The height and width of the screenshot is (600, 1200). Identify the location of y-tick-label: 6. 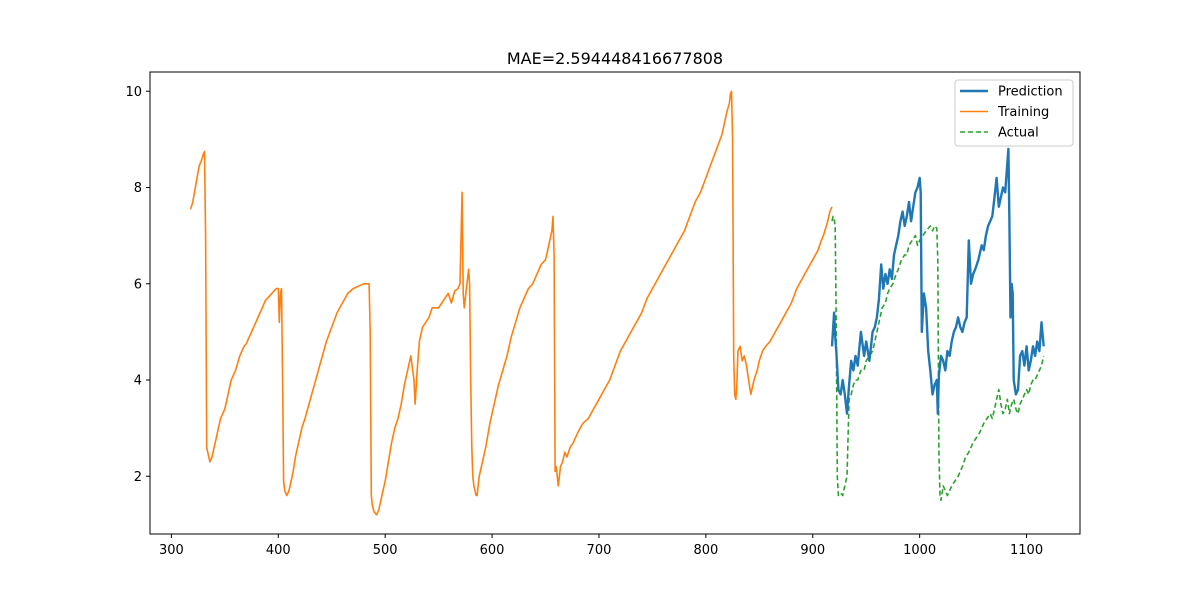
(138, 284).